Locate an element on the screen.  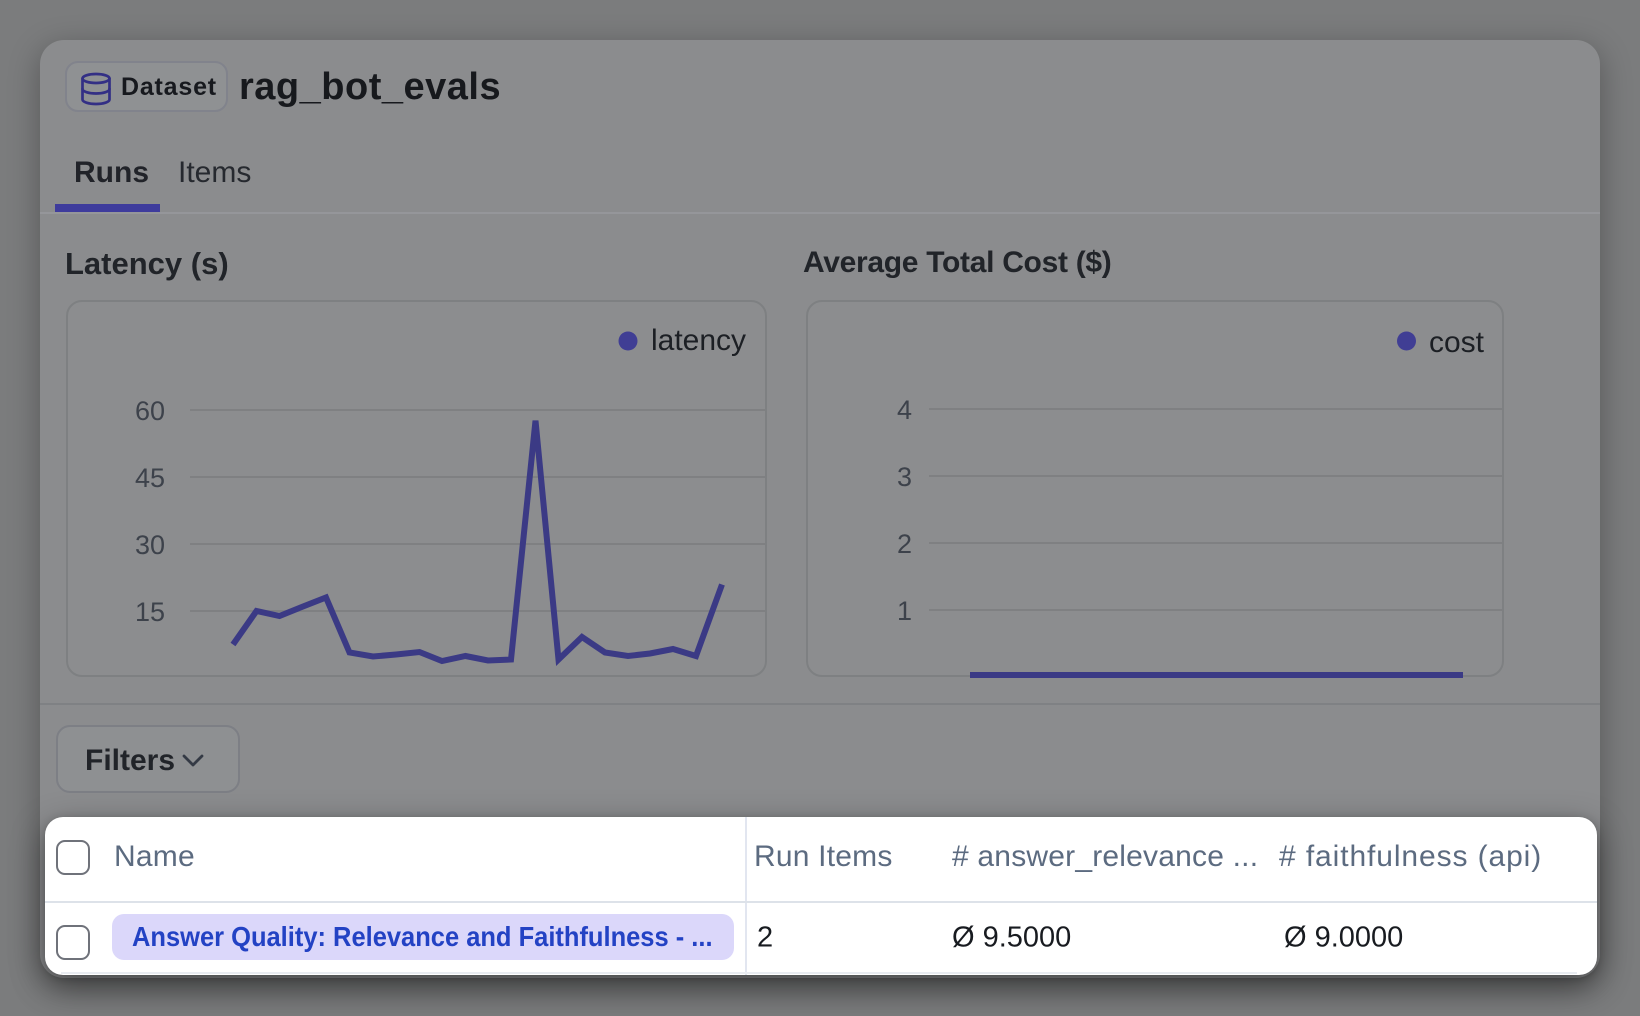
svg-text: latency is located at coordinates (698, 340).